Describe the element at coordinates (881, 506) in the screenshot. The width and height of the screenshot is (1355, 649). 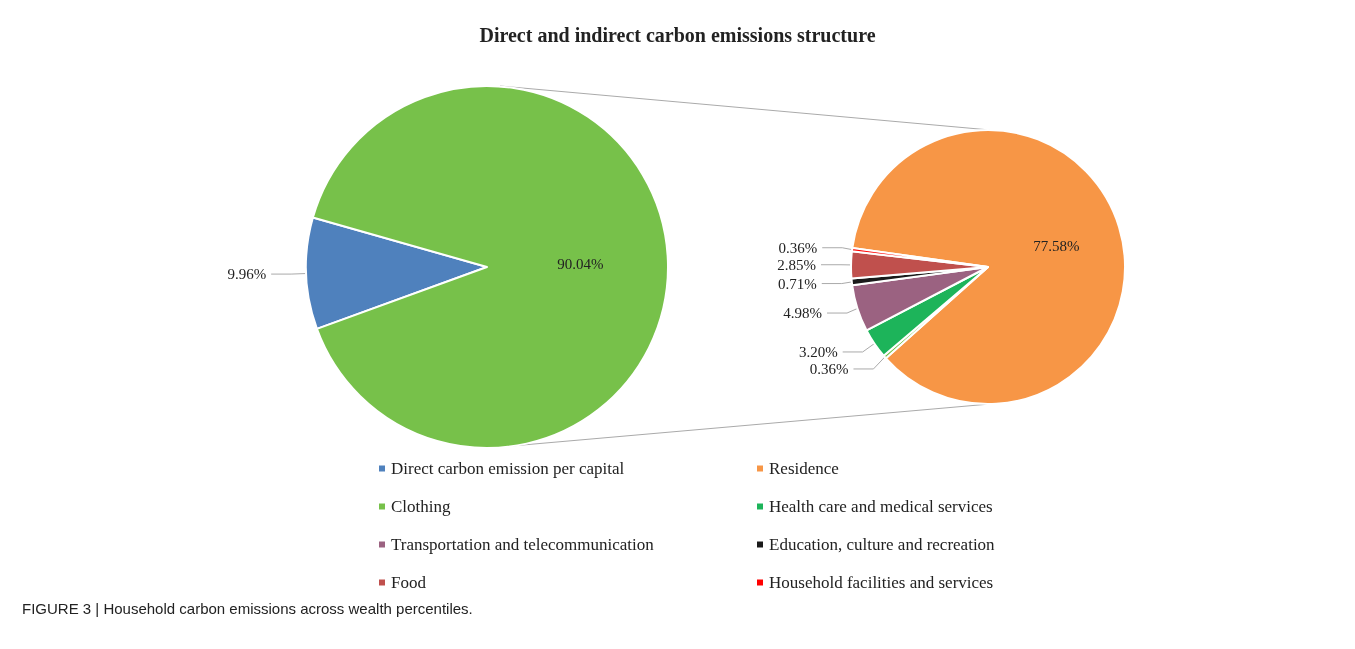
I see `legend-label: Health care and medical services` at that location.